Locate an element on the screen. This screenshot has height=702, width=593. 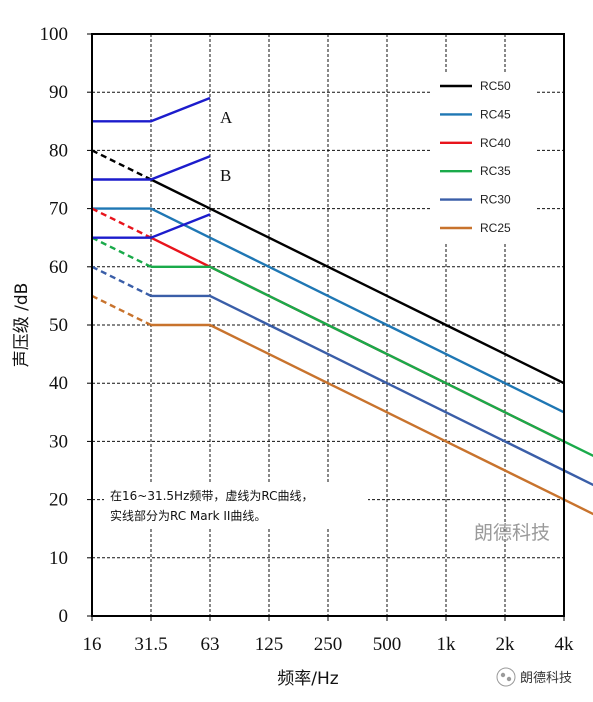
legend: RC50 RC45 RC40 RC35 RC30 RC25 is located at coordinates (484, 157).